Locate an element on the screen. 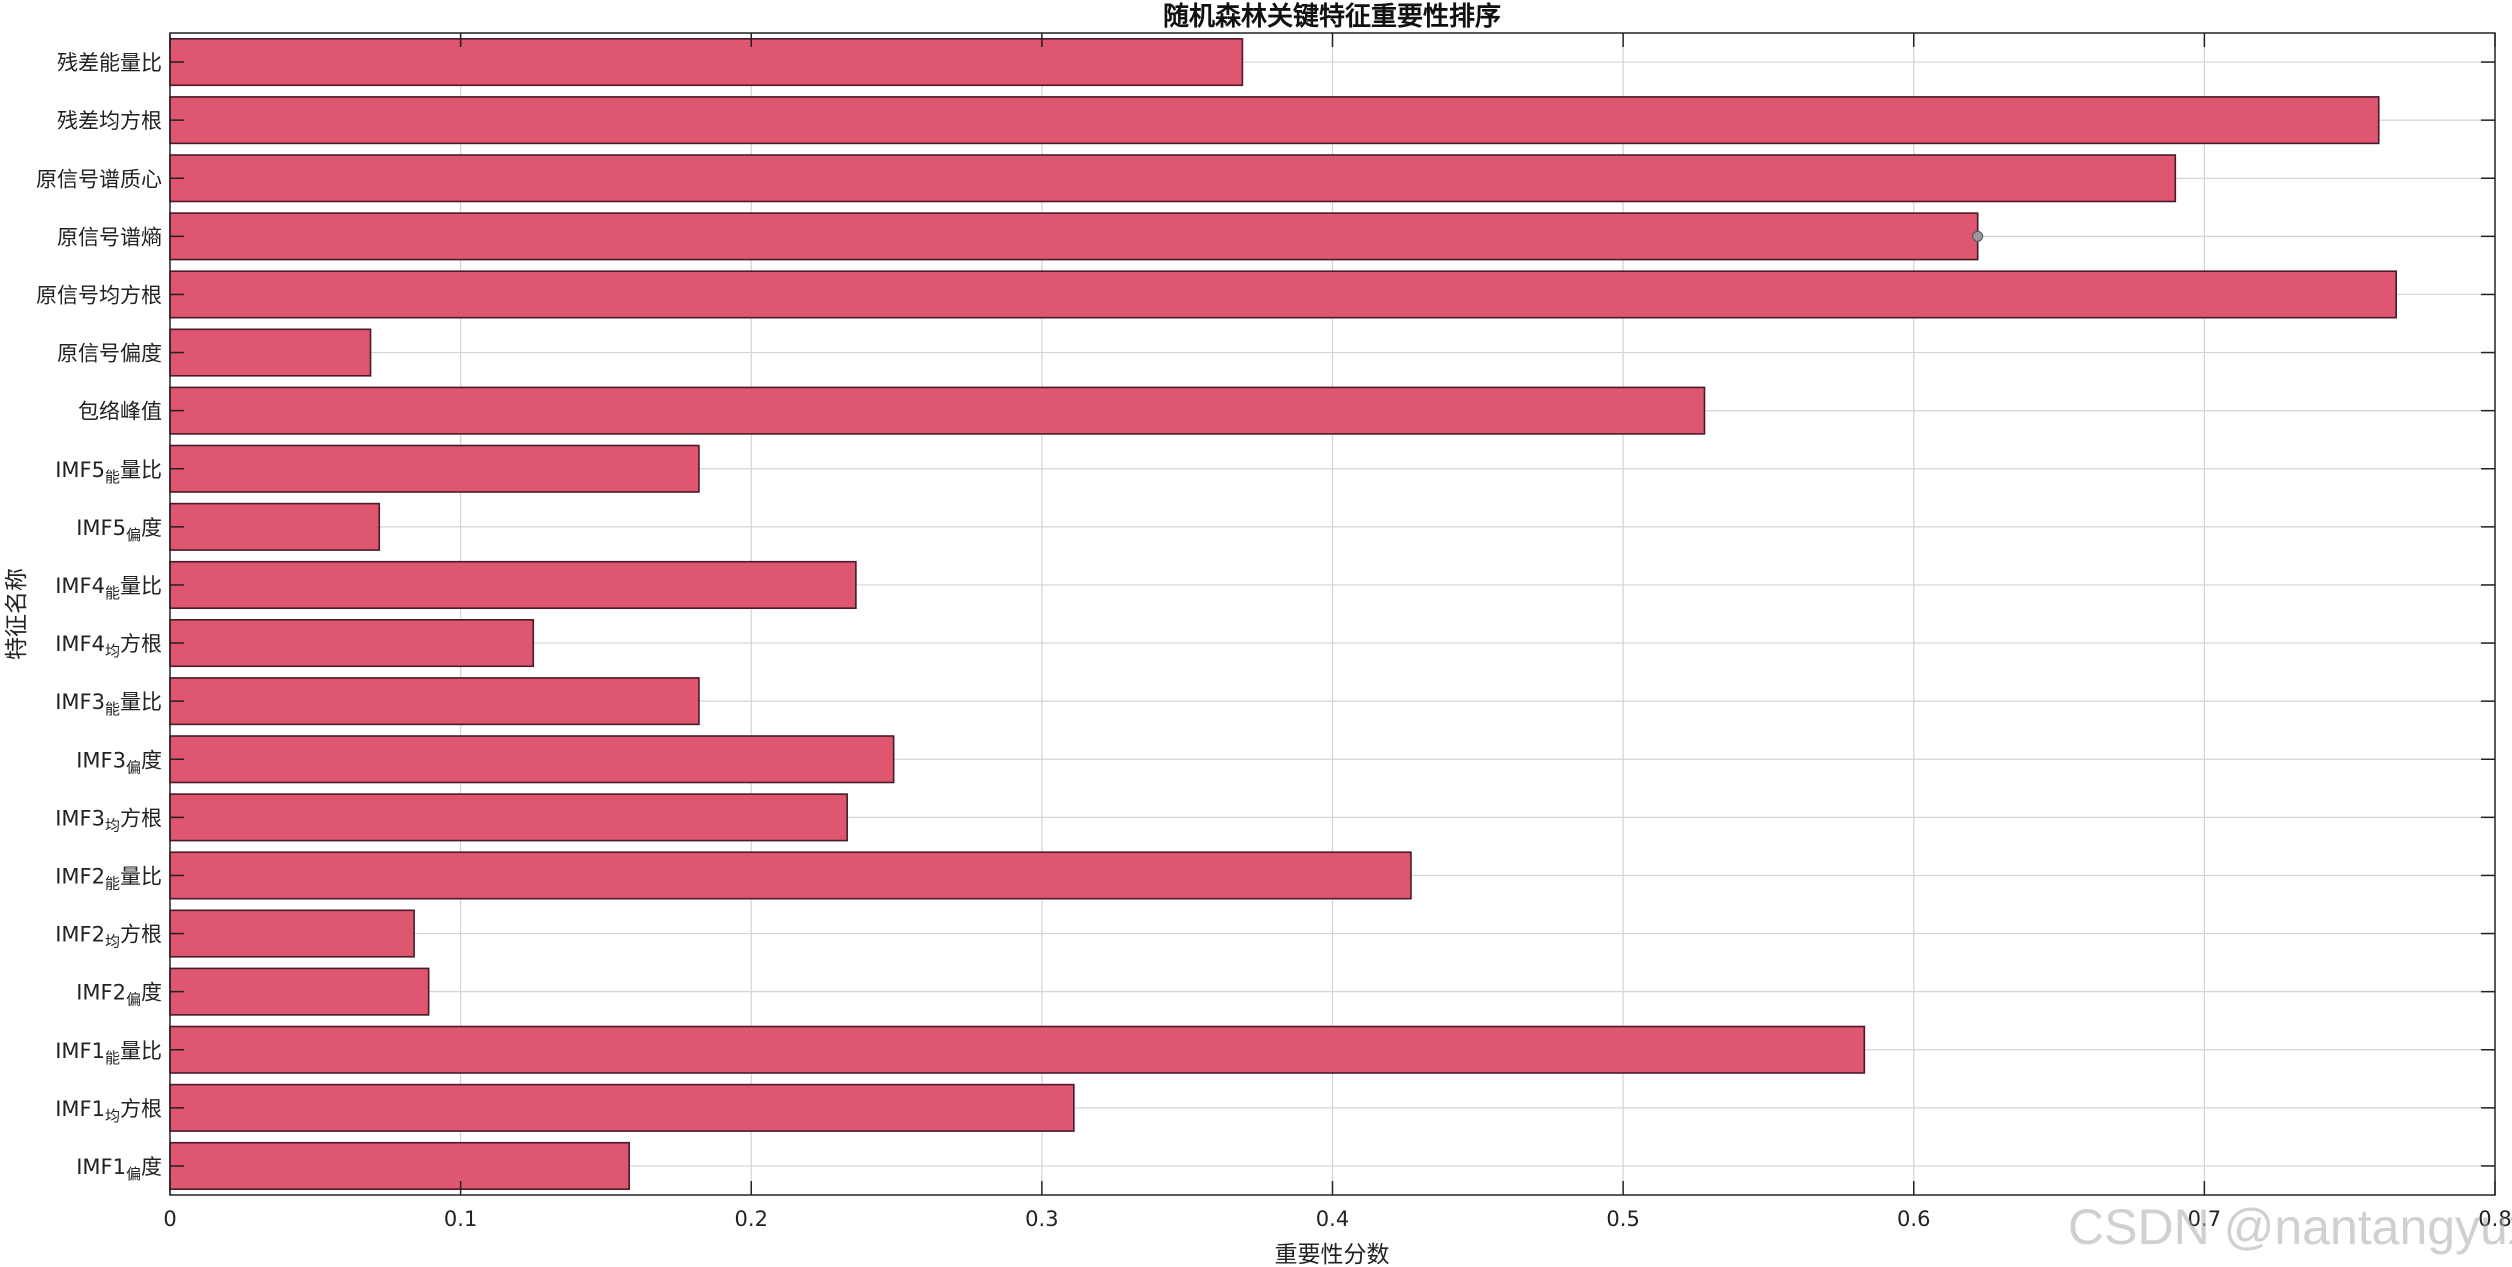  y-tick-label: IMF2偏度 is located at coordinates (119, 995).